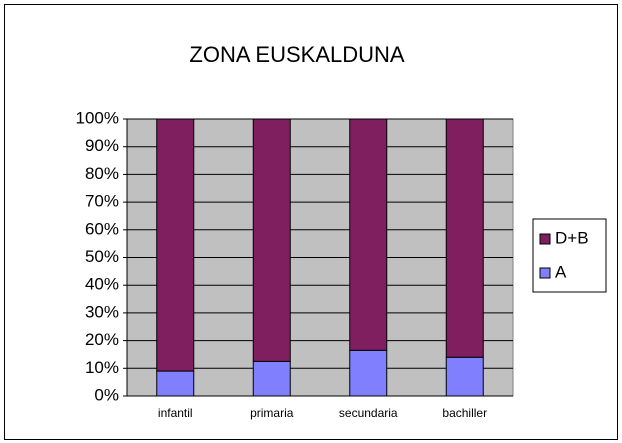 The height and width of the screenshot is (443, 622). What do you see at coordinates (102, 284) in the screenshot?
I see `y-tick-label: 40%` at bounding box center [102, 284].